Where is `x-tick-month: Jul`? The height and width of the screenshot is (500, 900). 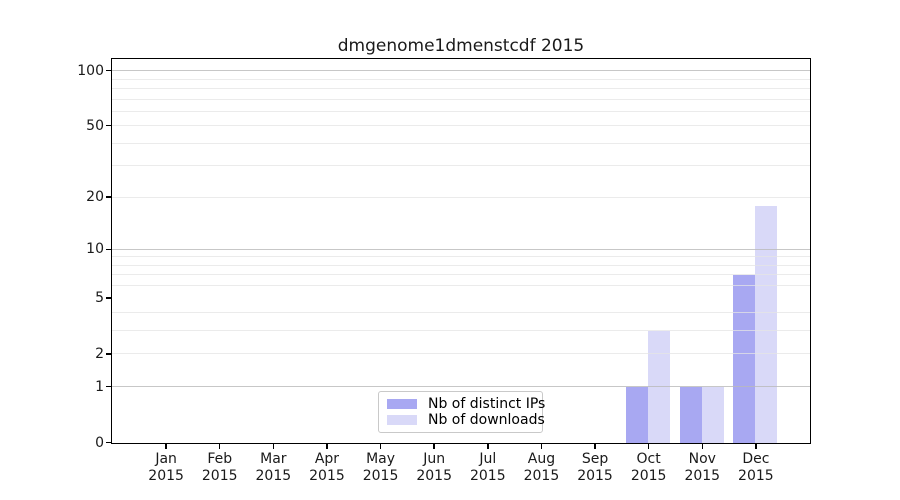
x-tick-month: Jul is located at coordinates (488, 459).